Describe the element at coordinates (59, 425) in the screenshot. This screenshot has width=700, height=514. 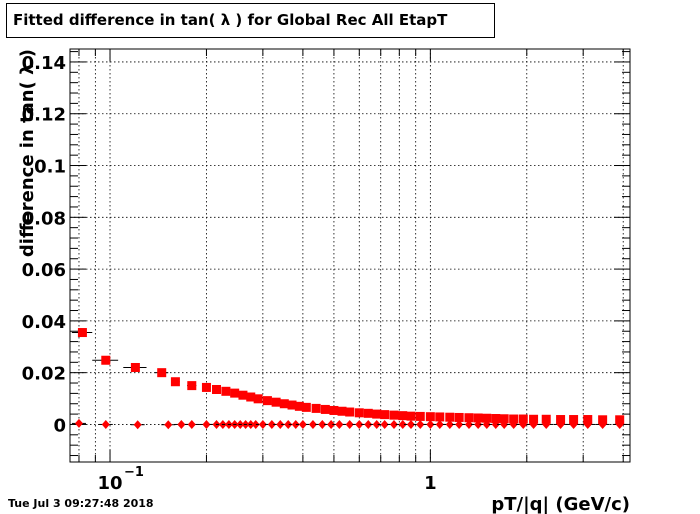
I see `y-tick-label: 0` at that location.